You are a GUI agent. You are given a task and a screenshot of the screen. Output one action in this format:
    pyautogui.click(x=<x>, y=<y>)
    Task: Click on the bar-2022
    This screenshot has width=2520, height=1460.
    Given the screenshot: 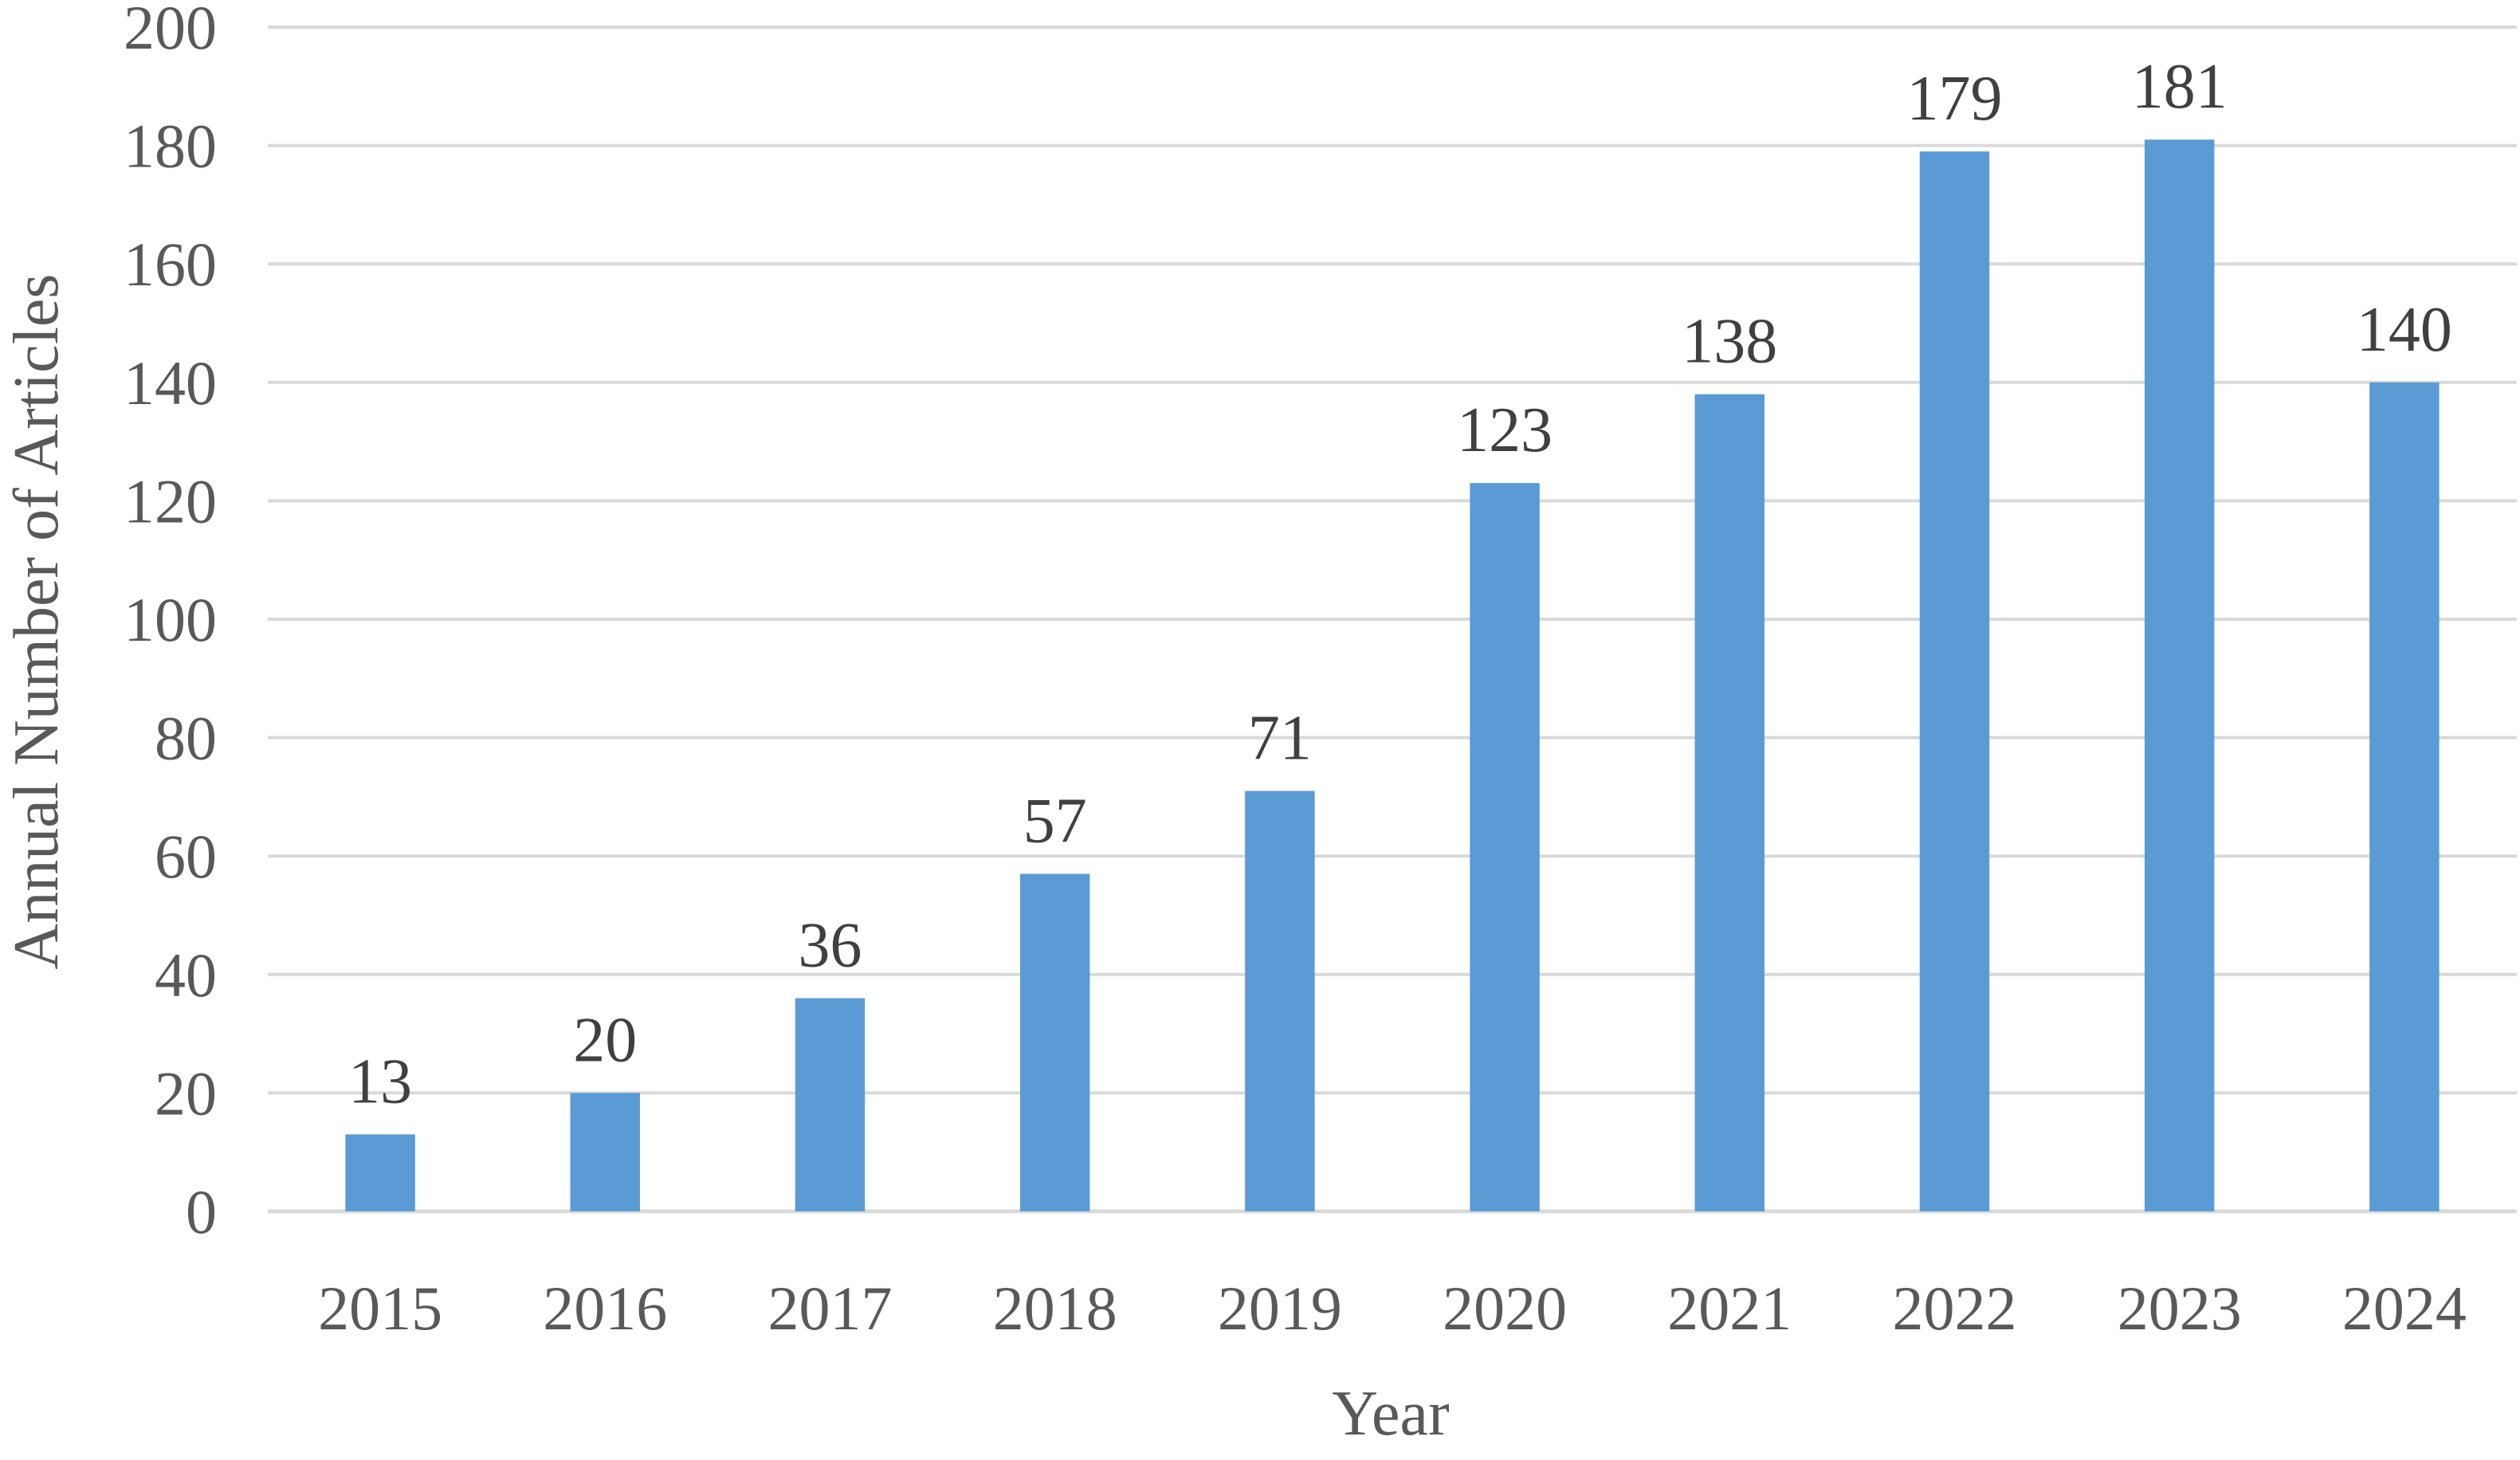 What is the action you would take?
    pyautogui.click(x=1955, y=681)
    